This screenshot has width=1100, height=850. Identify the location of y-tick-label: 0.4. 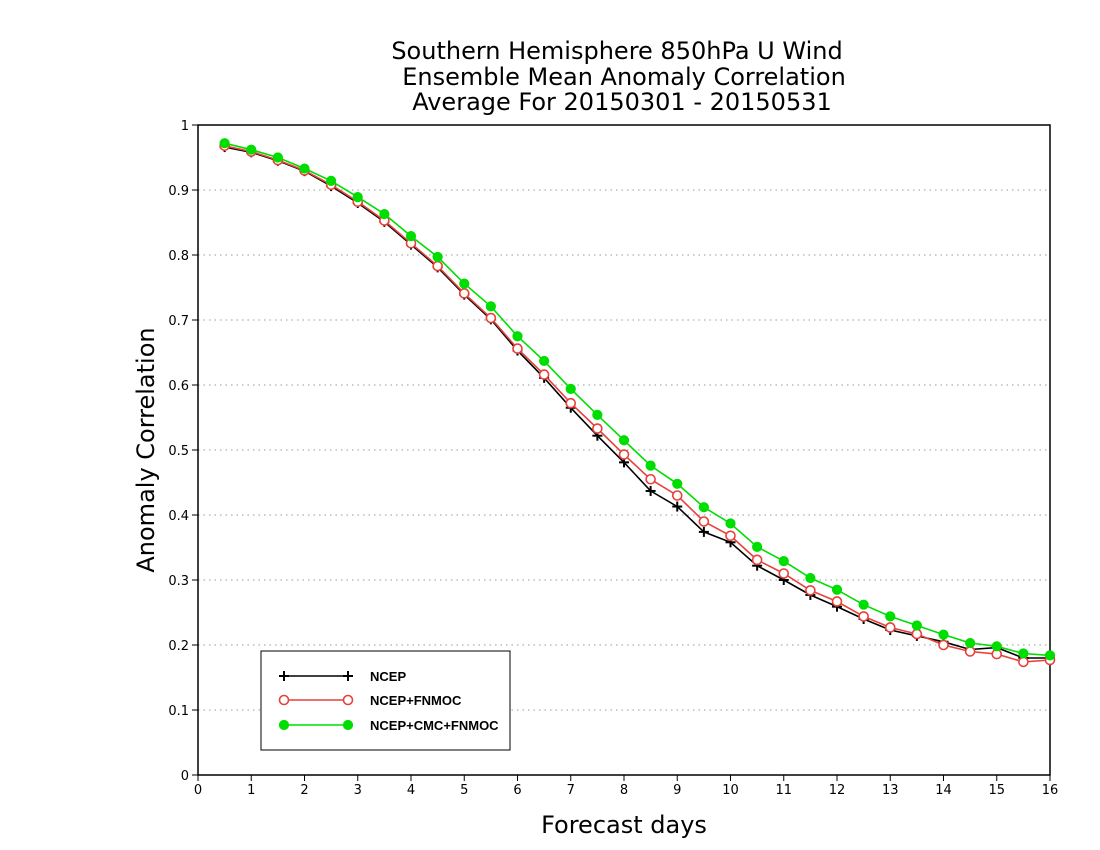
(178, 516).